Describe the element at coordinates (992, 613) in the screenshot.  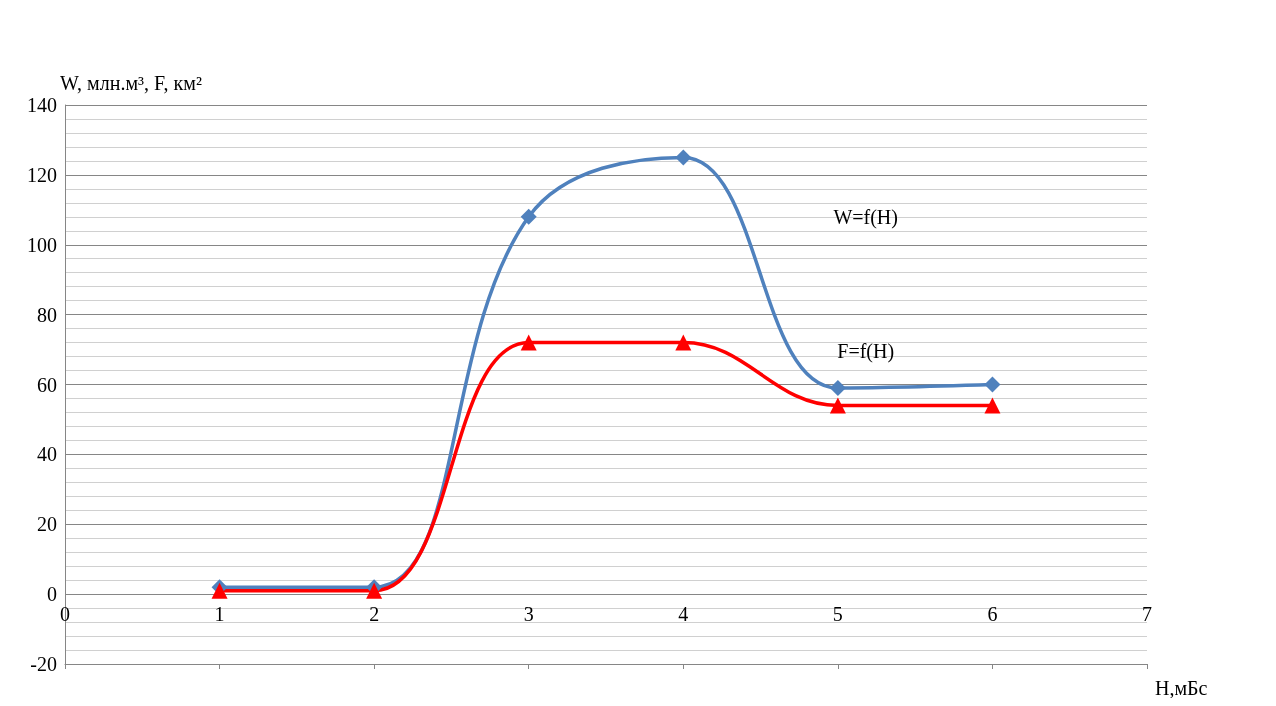
I see `x-tick-label: 6` at that location.